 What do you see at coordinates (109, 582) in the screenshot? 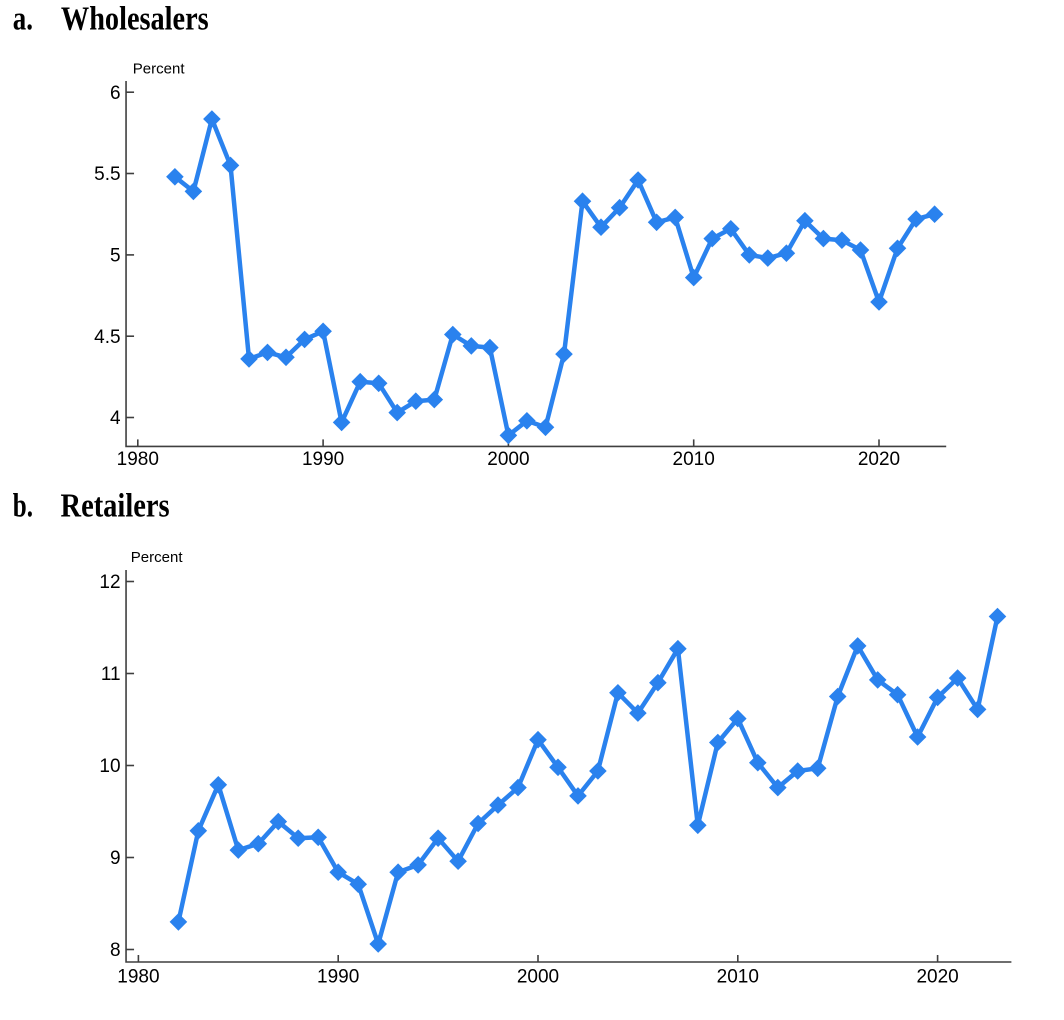
I see `svg-text: 12` at bounding box center [109, 582].